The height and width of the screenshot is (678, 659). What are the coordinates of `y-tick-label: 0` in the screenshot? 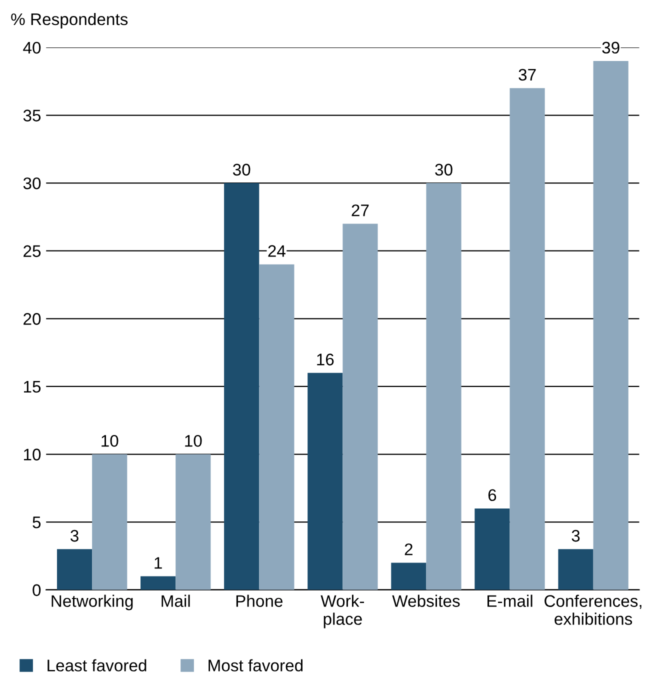 It's located at (36, 590).